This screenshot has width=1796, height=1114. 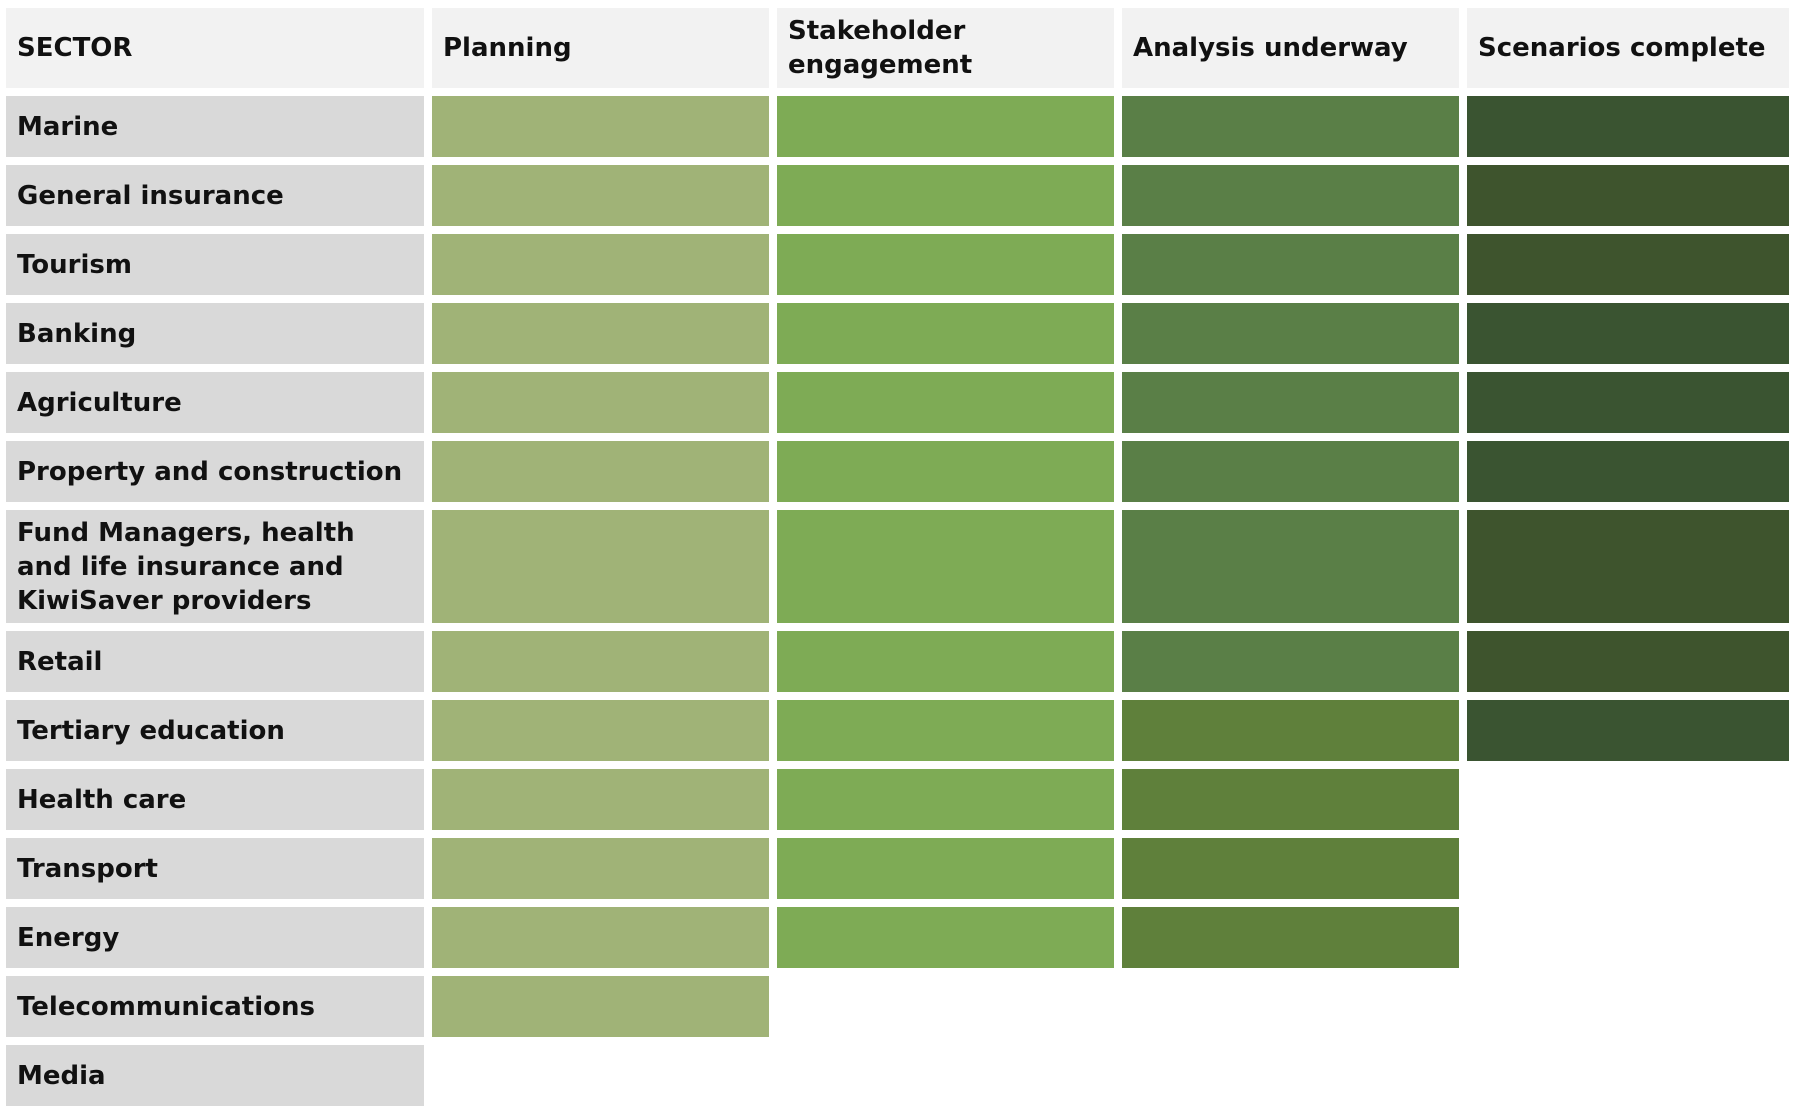 I want to click on table-row: Property and construction, so click(x=897, y=471).